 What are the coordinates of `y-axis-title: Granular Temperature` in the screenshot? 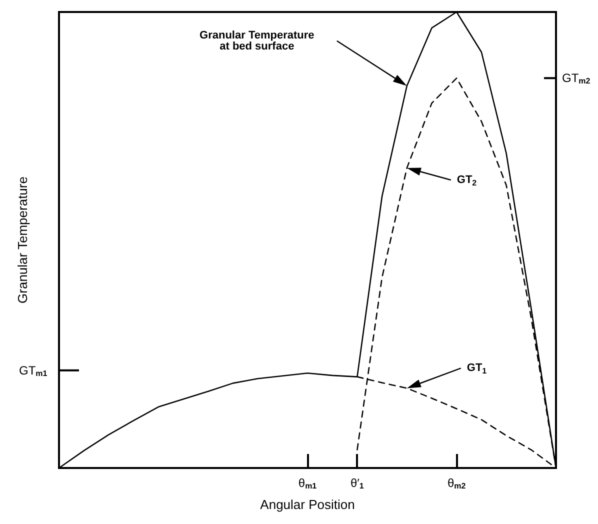 It's located at (22, 240).